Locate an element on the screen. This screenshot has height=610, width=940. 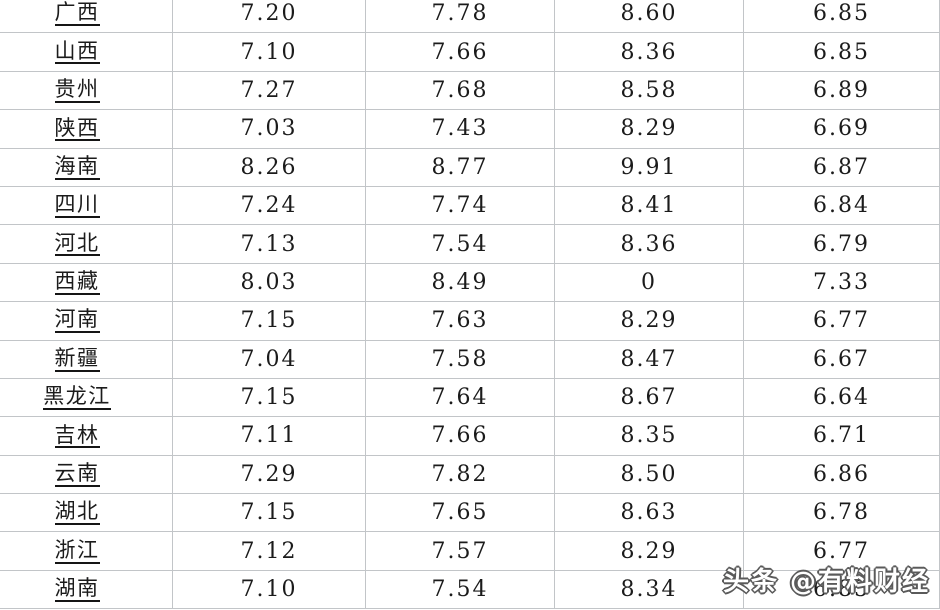
province-cell: 河南 is located at coordinates (86, 321).